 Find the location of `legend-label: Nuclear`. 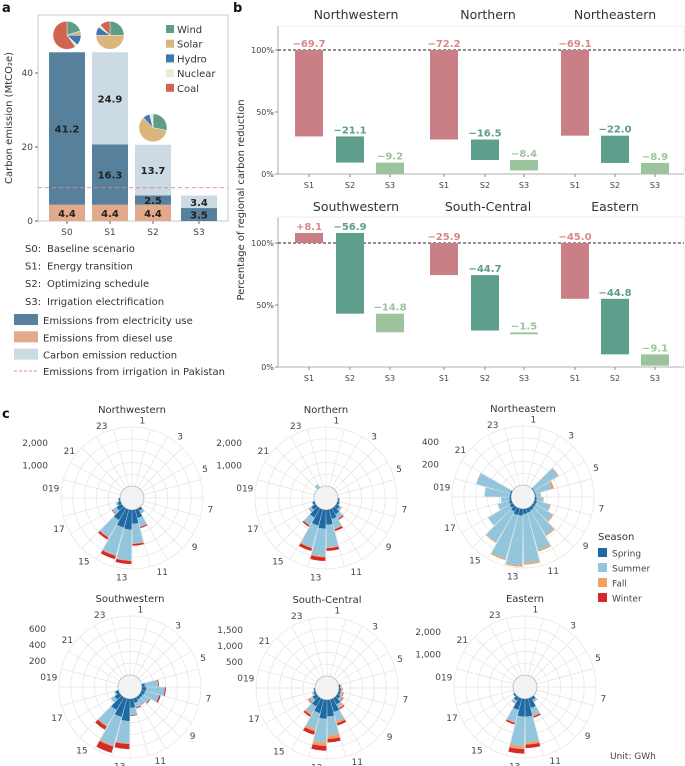

legend-label: Nuclear is located at coordinates (196, 74).